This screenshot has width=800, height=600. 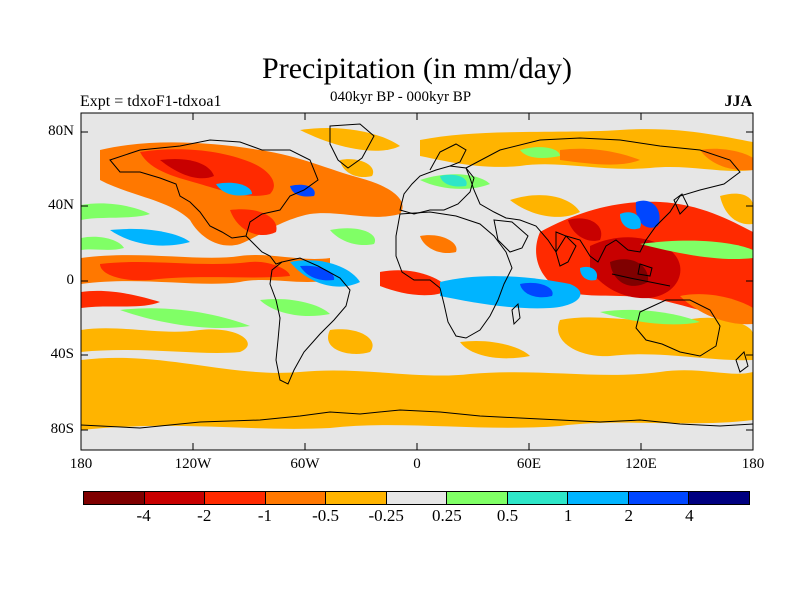 I want to click on lon-label-120e: 120E, so click(x=641, y=464).